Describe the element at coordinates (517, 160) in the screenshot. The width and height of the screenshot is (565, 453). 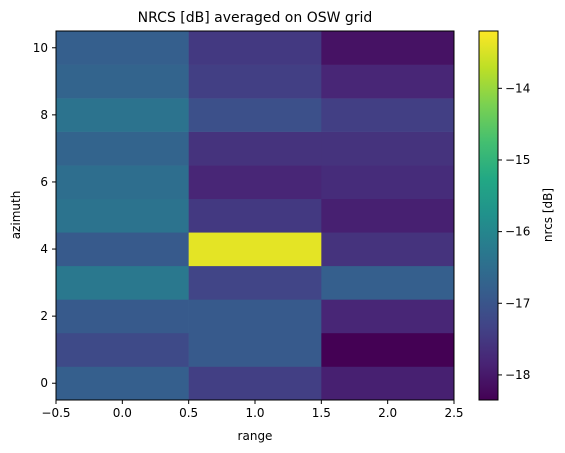
I see `colorbar-tick-label: −15` at that location.